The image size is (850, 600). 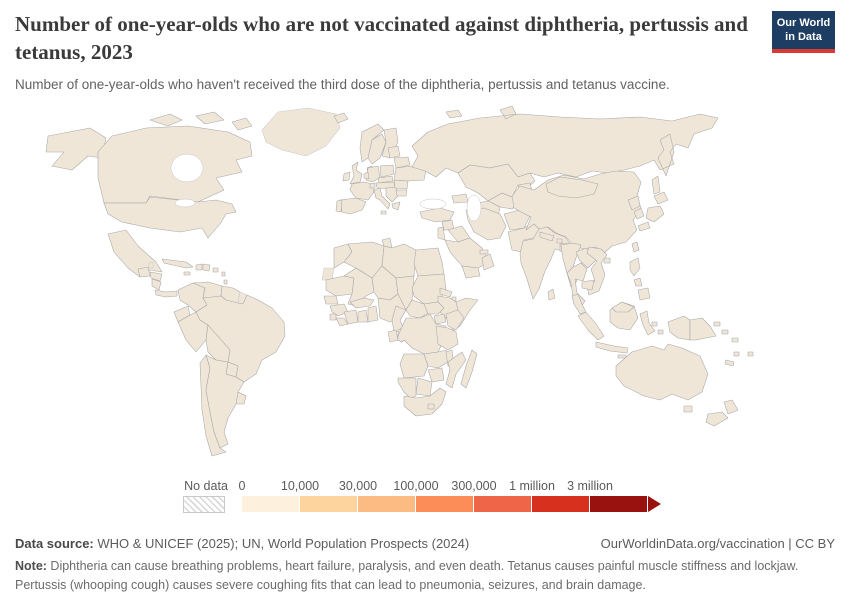 What do you see at coordinates (488, 262) in the screenshot?
I see `region-oman` at bounding box center [488, 262].